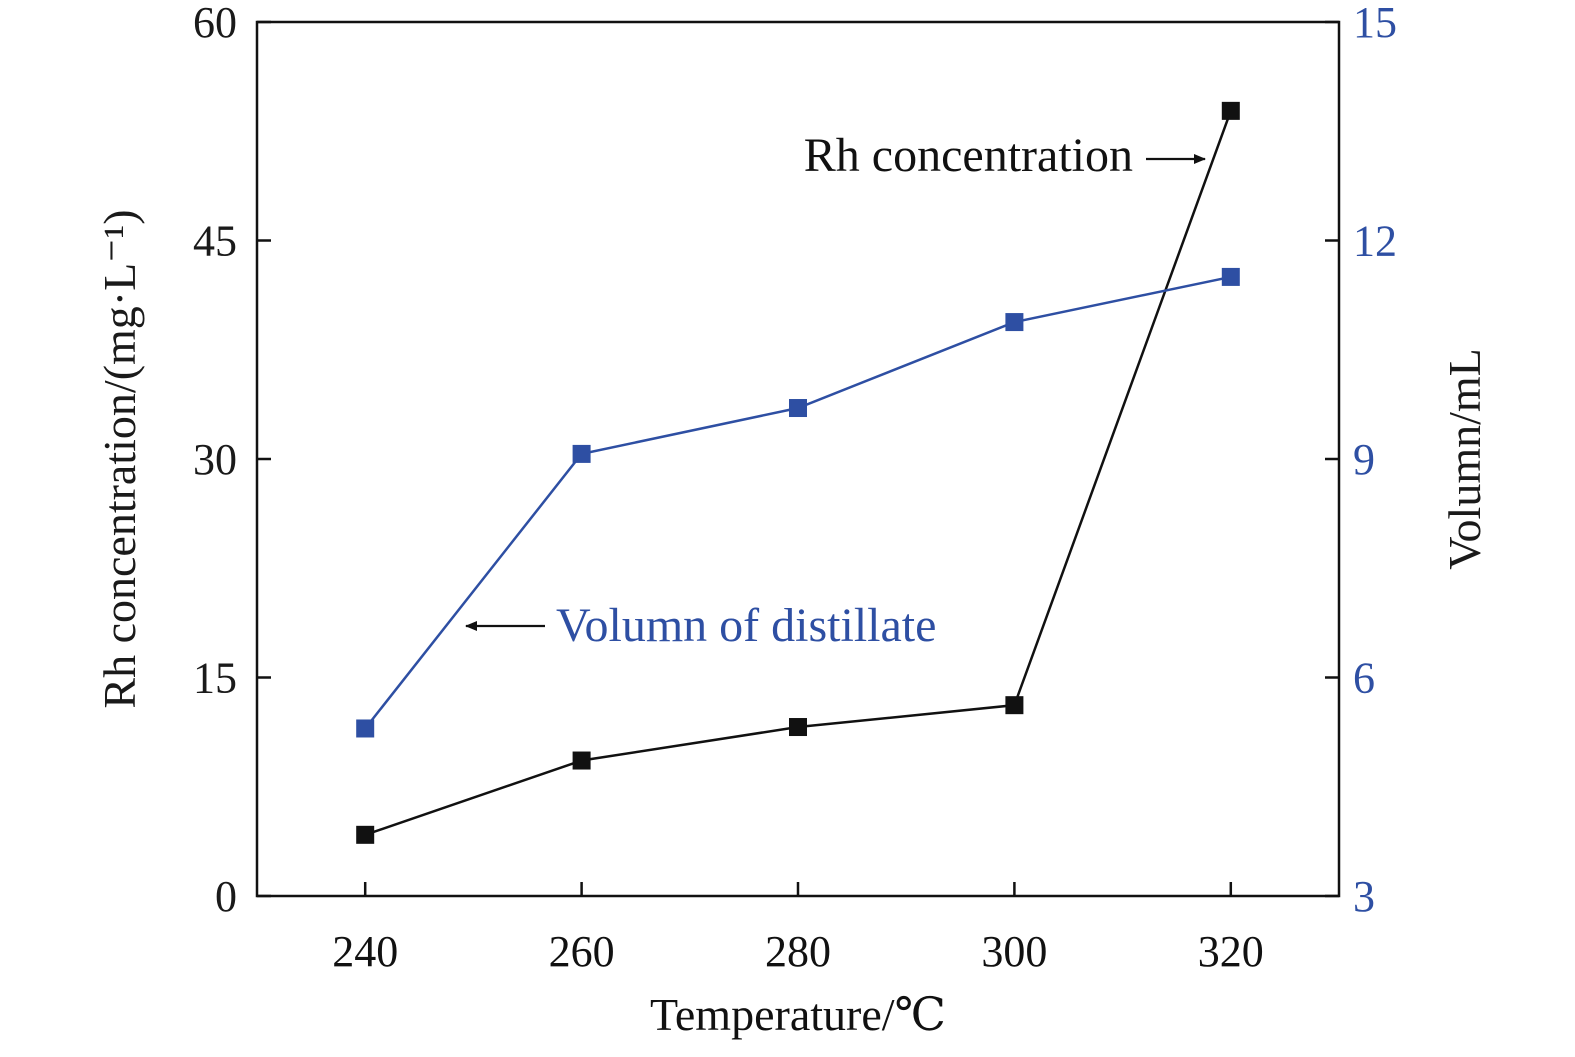 The image size is (1575, 1057). What do you see at coordinates (215, 678) in the screenshot?
I see `left-y-tick-label: 15` at bounding box center [215, 678].